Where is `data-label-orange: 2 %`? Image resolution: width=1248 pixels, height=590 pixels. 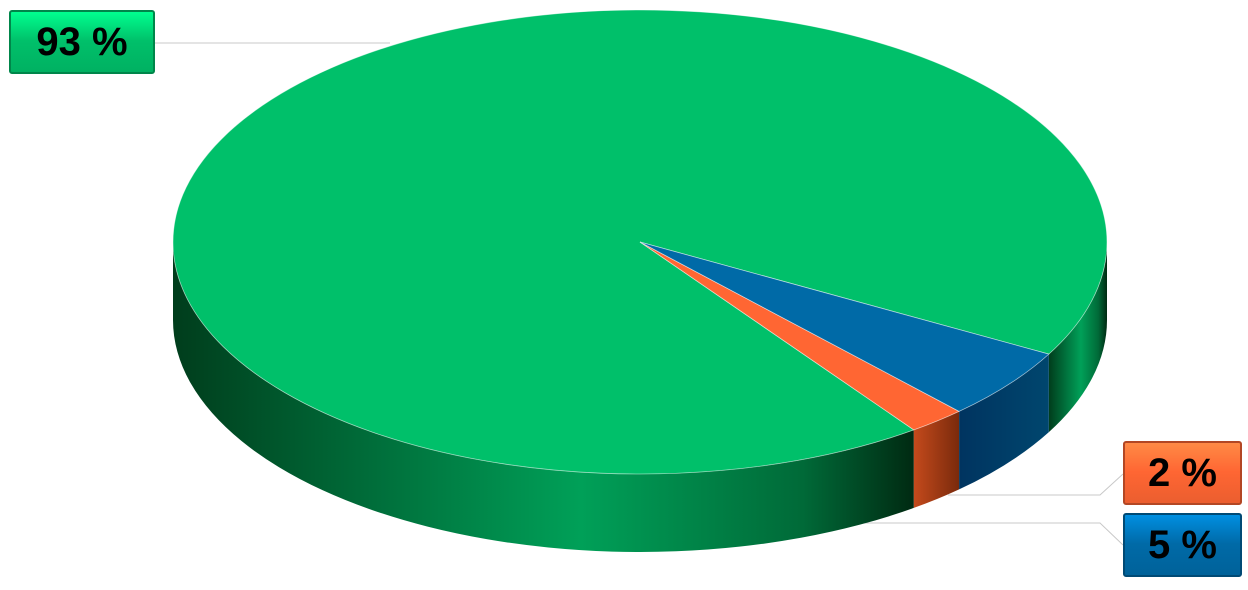
data-label-orange: 2 % is located at coordinates (1182, 473).